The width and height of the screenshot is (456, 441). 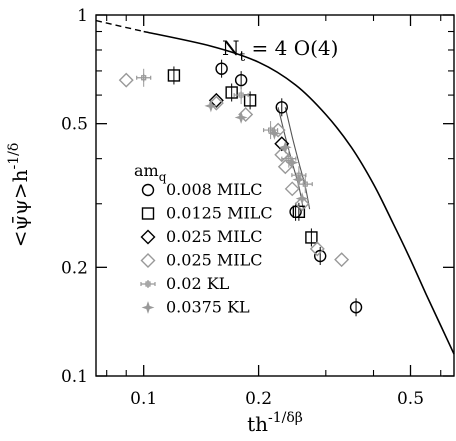 I want to click on legend-label-0: 0.008 MILC, so click(x=214, y=189).